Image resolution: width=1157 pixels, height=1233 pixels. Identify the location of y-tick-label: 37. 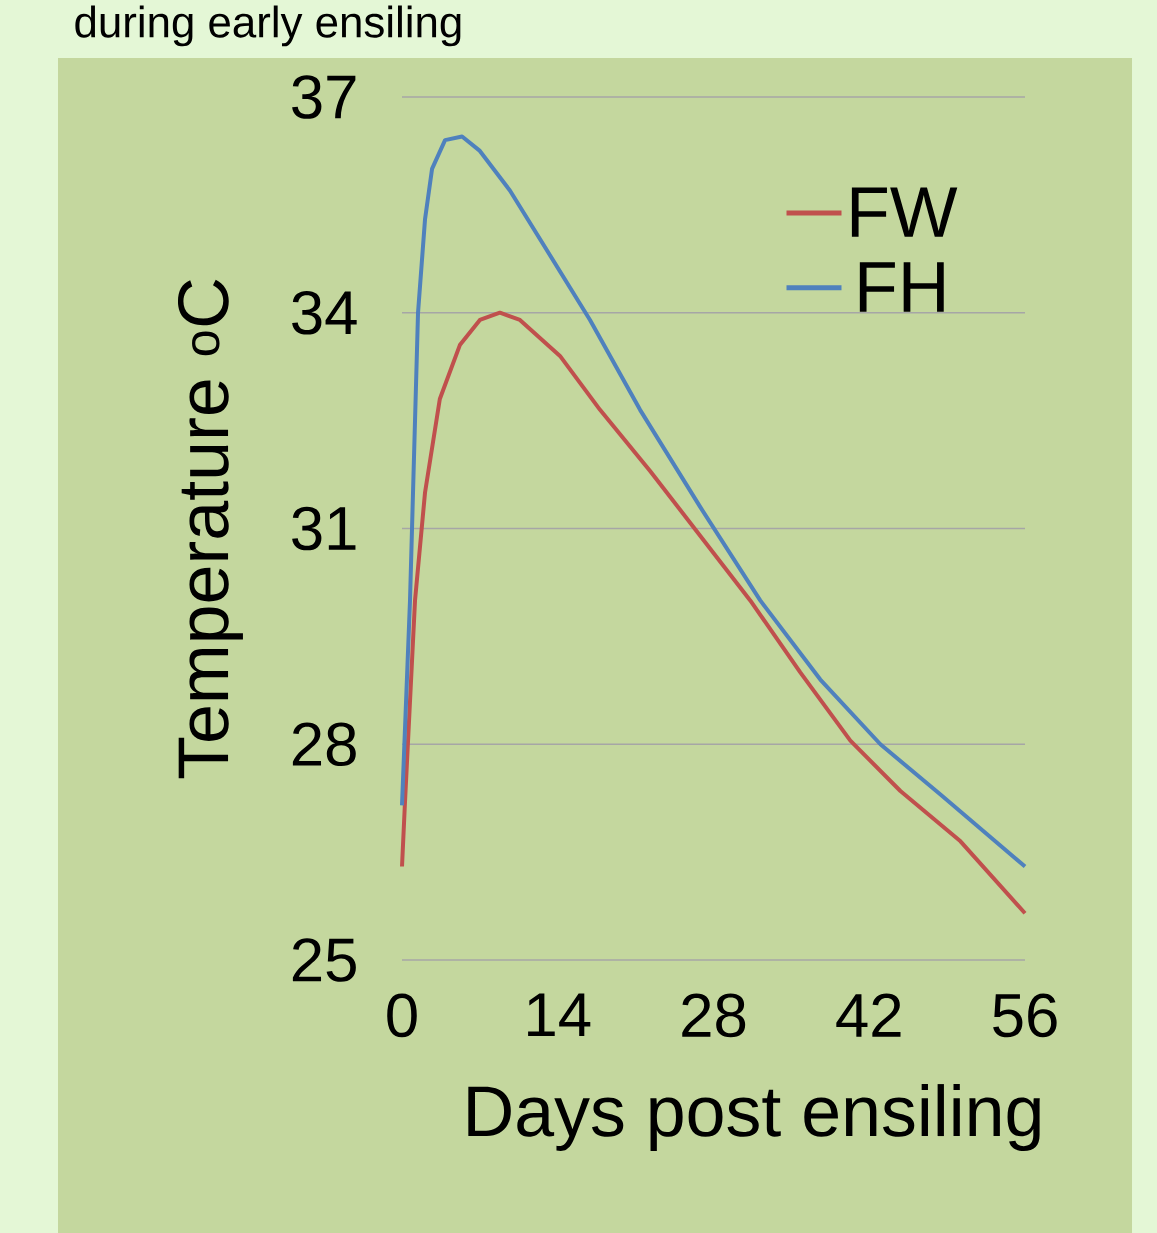
(324, 97).